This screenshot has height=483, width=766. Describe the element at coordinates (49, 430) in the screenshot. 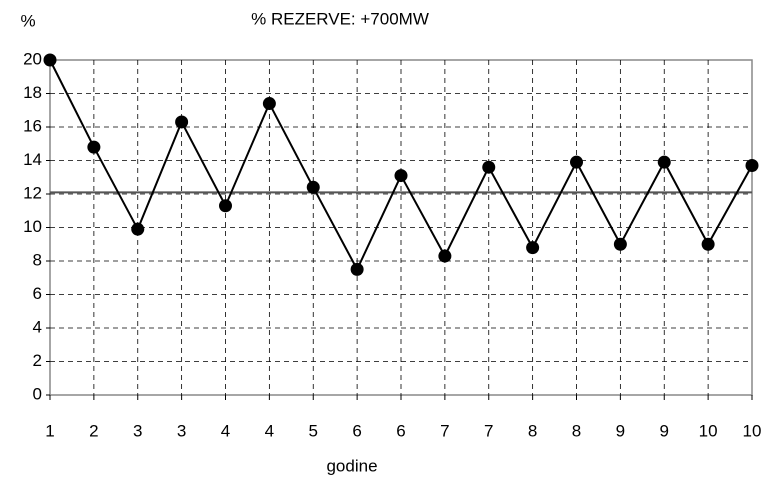

I see `x-tick-label: 1` at that location.